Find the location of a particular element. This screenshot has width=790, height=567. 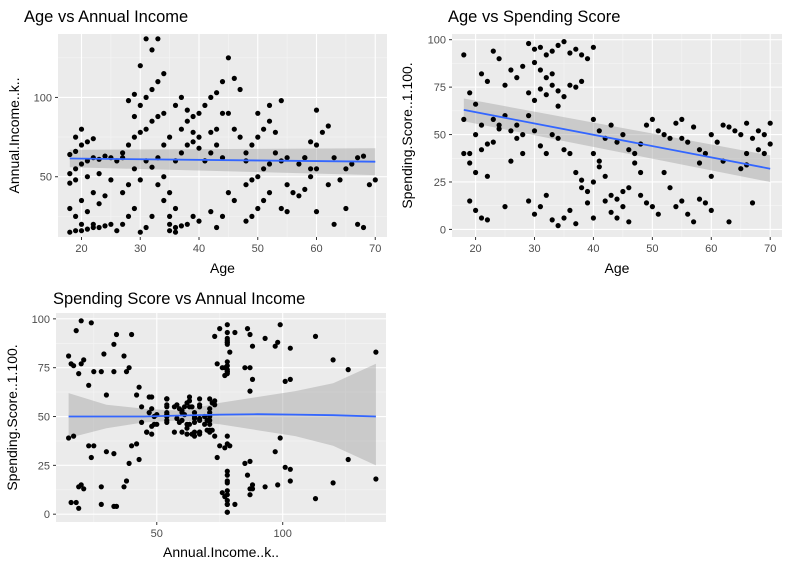

confidence-band is located at coordinates (222, 162).